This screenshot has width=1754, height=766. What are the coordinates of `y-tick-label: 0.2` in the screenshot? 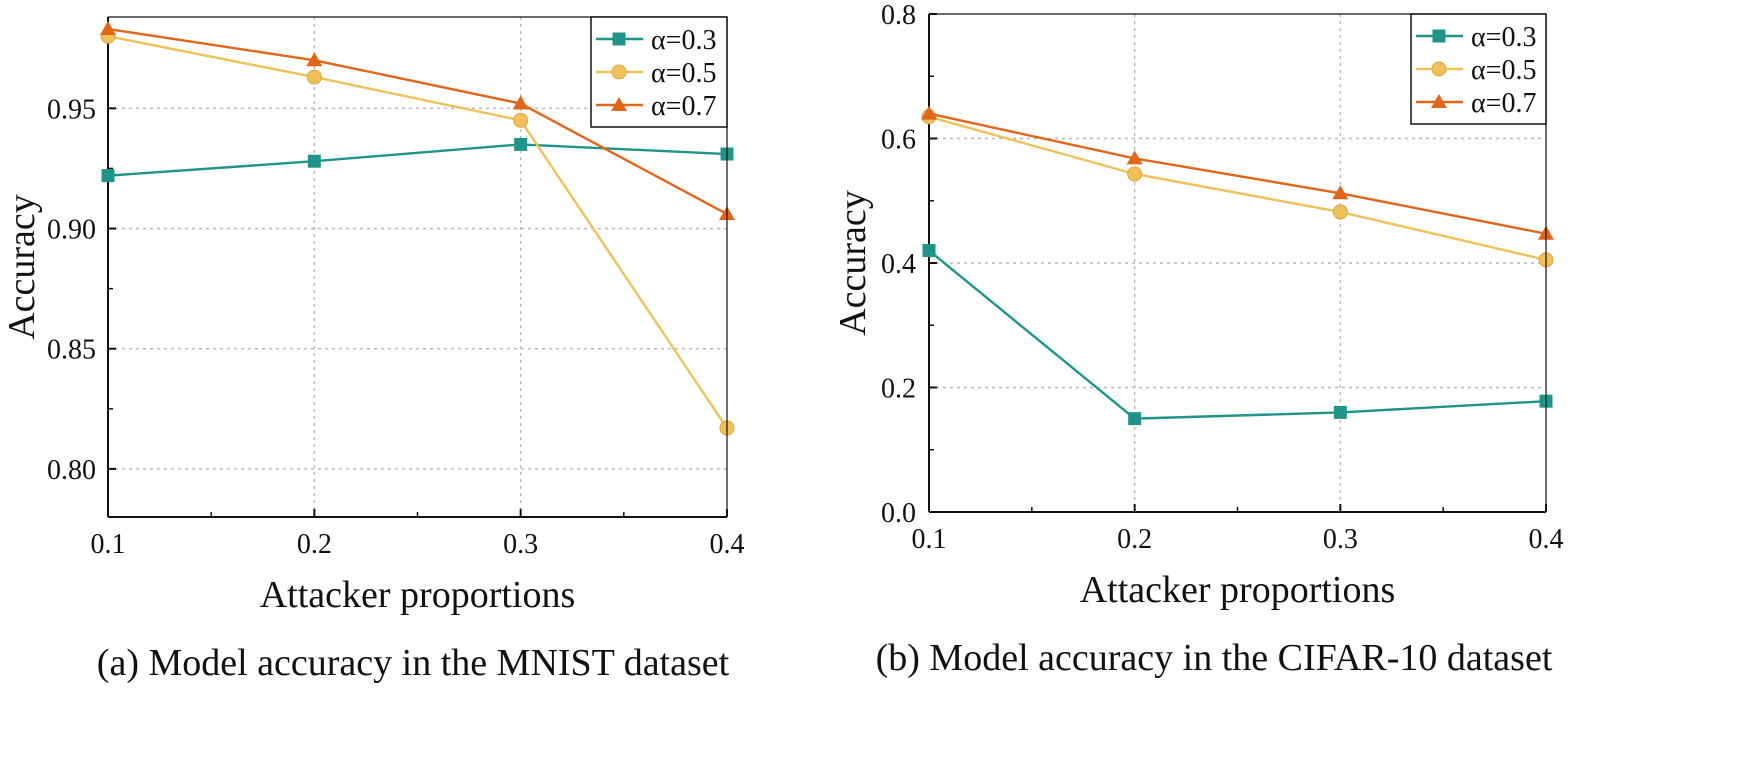 It's located at (898, 389).